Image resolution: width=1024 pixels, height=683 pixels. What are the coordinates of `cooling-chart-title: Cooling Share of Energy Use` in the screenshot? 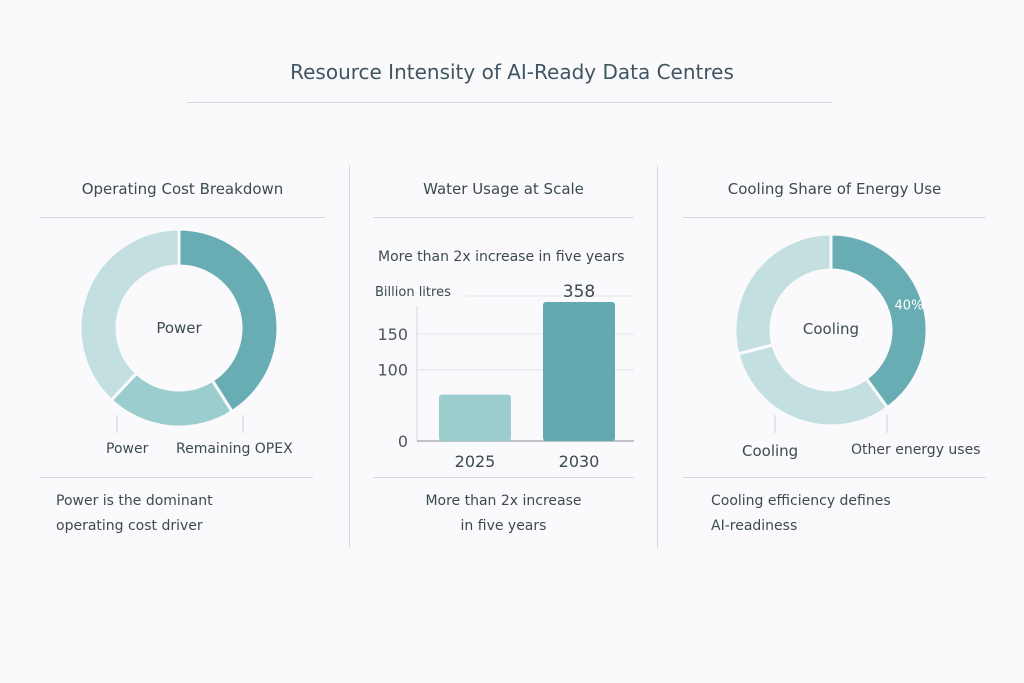 It's located at (834, 189).